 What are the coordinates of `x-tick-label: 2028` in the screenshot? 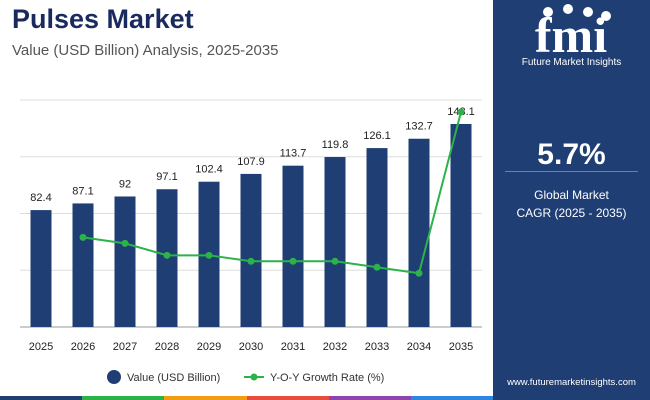 It's located at (167, 347).